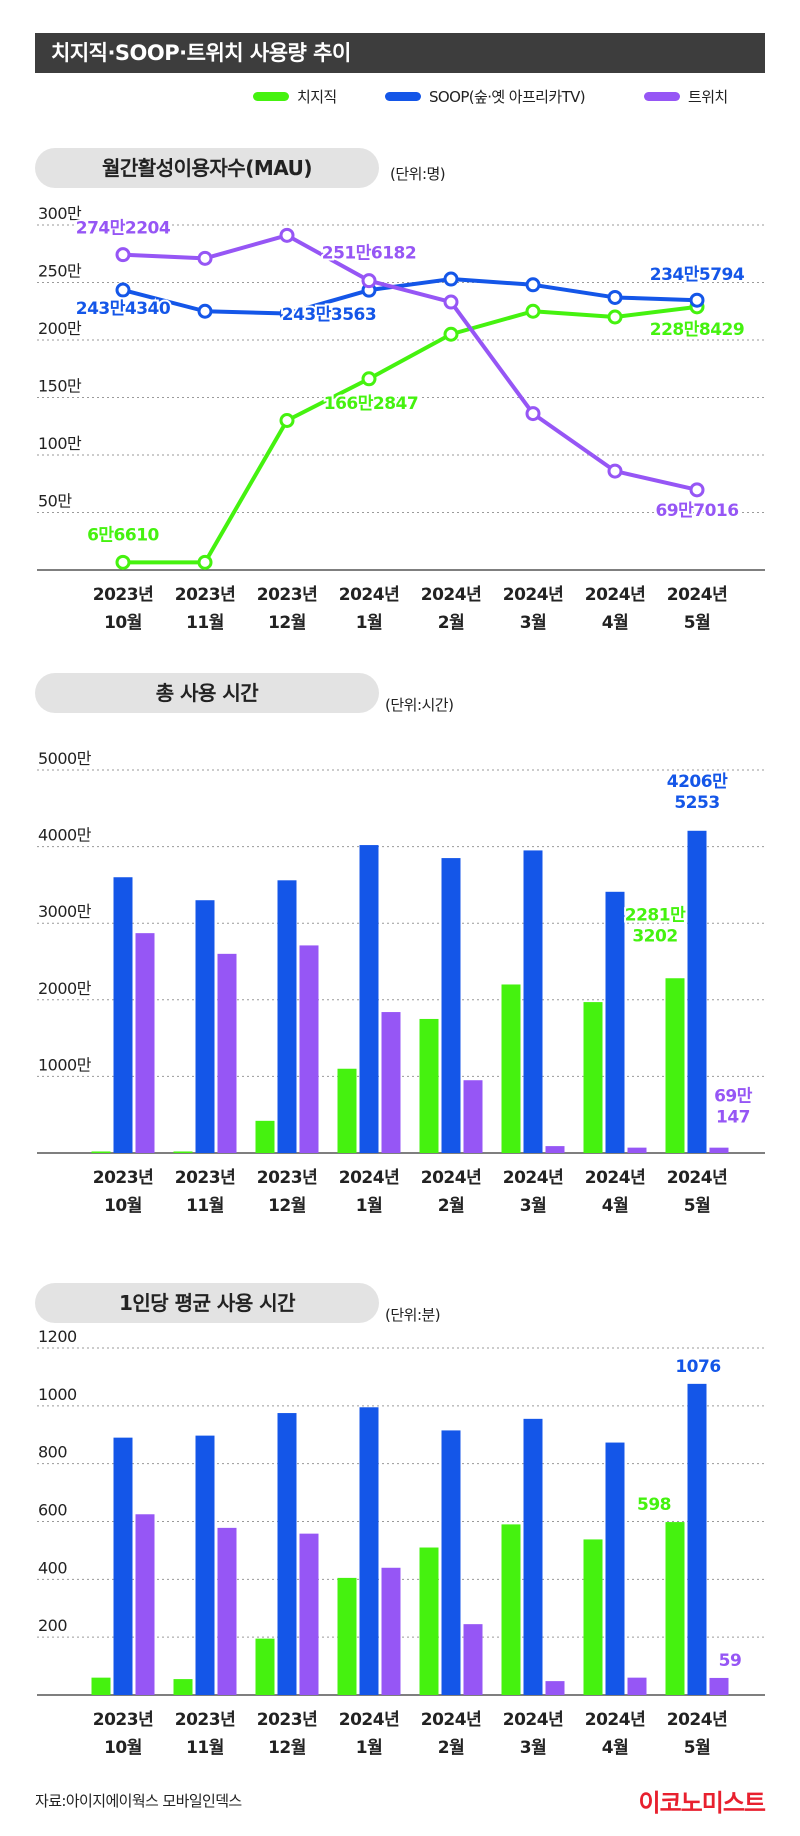  Describe the element at coordinates (655, 915) in the screenshot. I see `data-label: 2281만` at that location.